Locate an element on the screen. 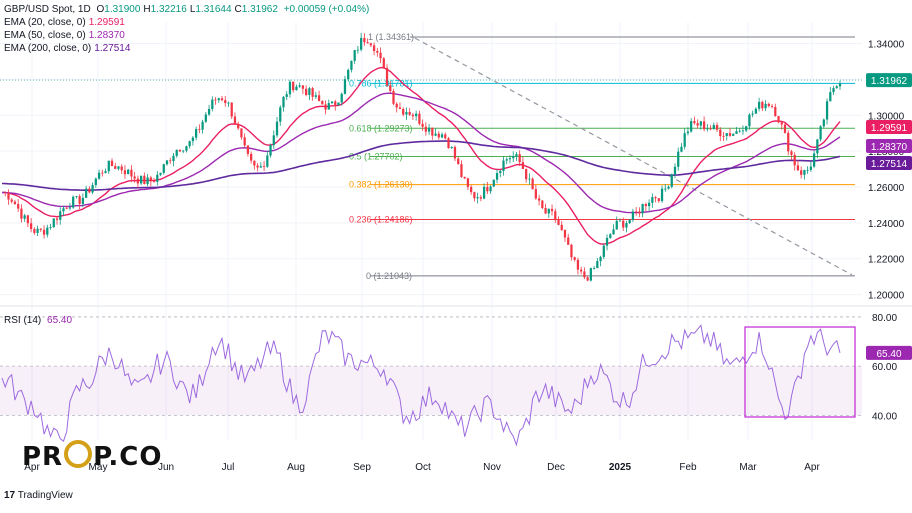  time-tick-label: 2025 is located at coordinates (620, 467).